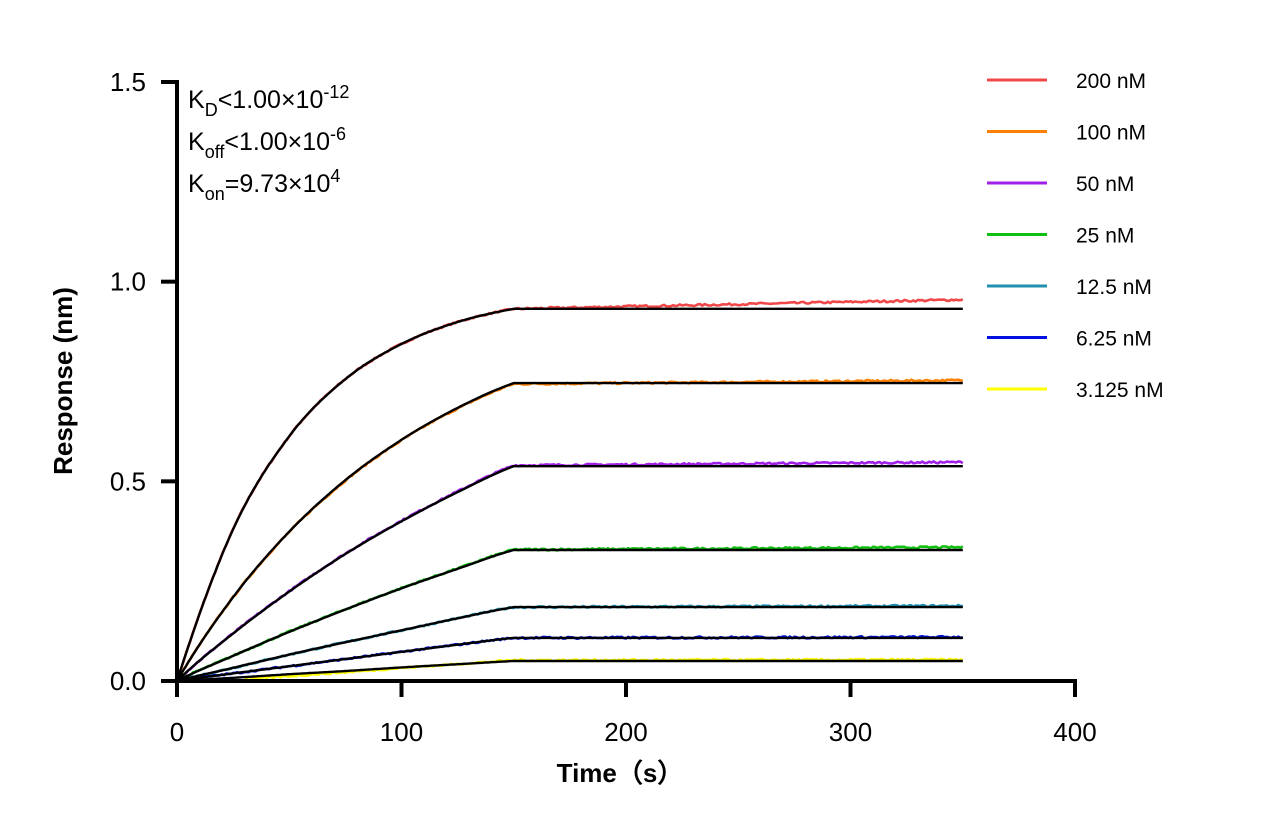 The height and width of the screenshot is (834, 1285). What do you see at coordinates (128, 82) in the screenshot?
I see `y-tick-label: 1.5` at bounding box center [128, 82].